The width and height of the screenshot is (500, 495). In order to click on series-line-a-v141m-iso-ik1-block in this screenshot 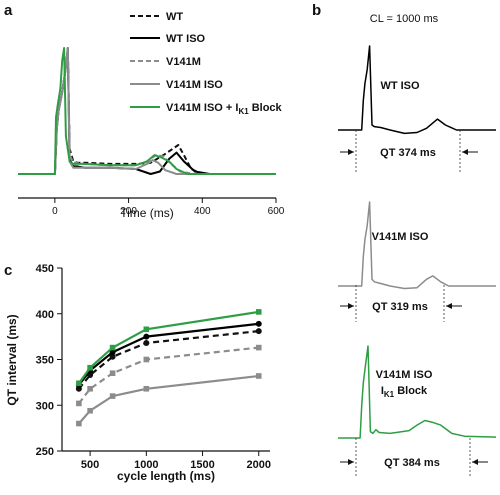, I will do `click(147, 111)`.